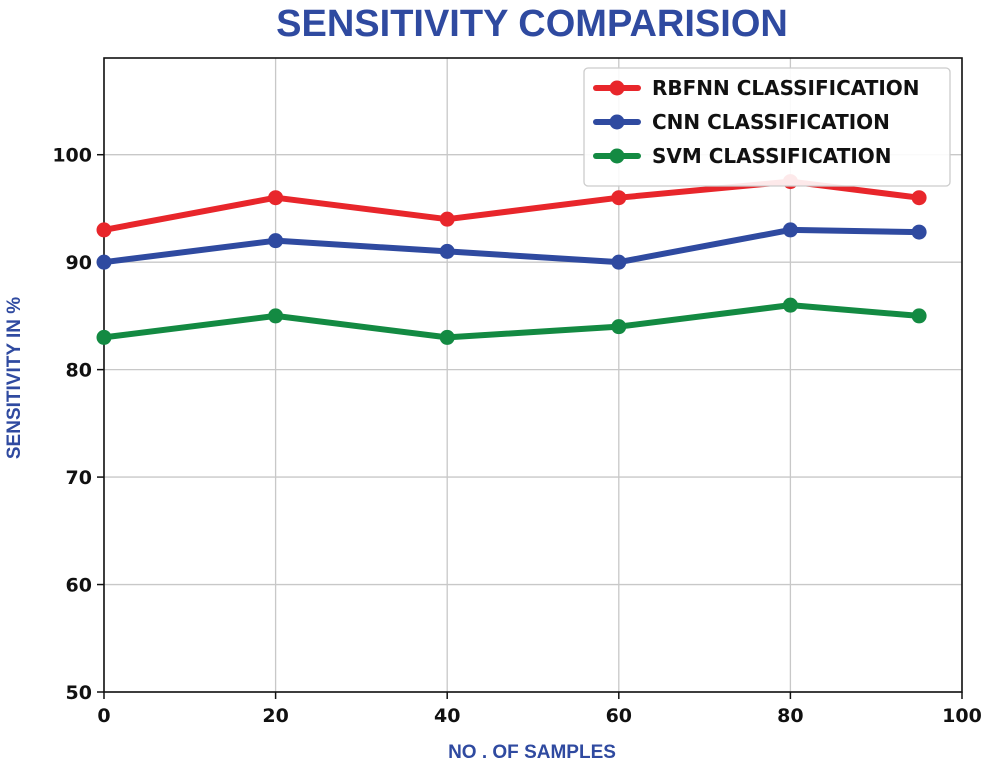 Image resolution: width=991 pixels, height=765 pixels. Describe the element at coordinates (772, 156) in the screenshot. I see `legend-label-2: SVM CLASSIFICATION` at that location.